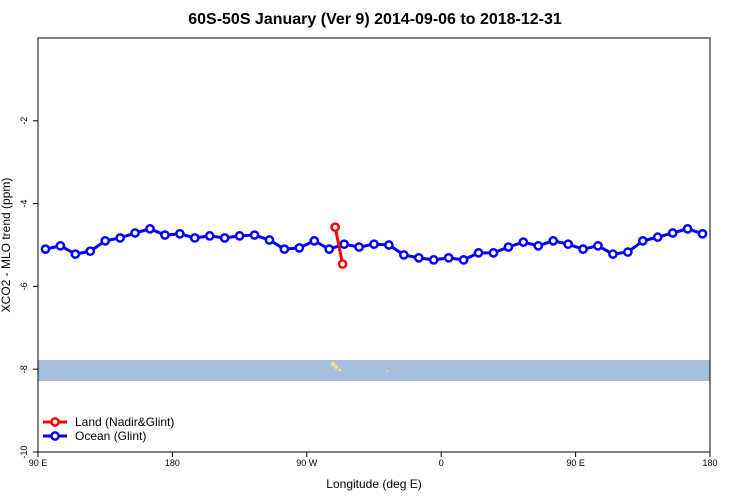 This screenshot has height=500, width=750. Describe the element at coordinates (441, 463) in the screenshot. I see `x-tick-label: 0` at that location.